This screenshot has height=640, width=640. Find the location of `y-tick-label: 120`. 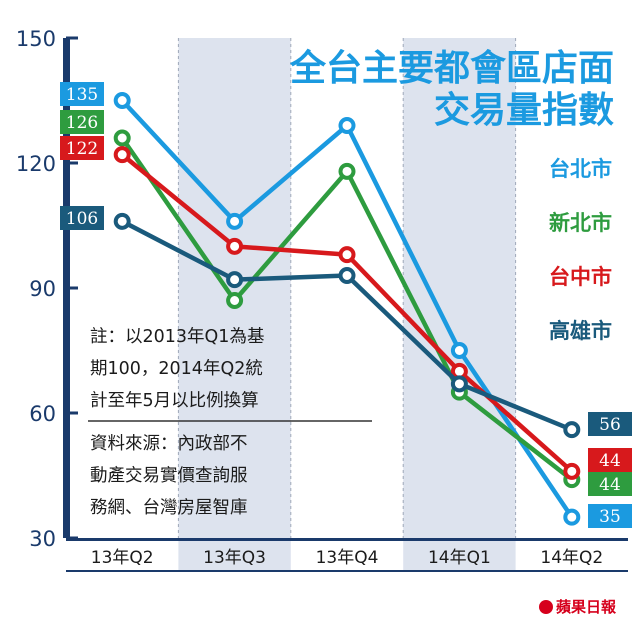

y-tick-label: 120 is located at coordinates (36, 164).